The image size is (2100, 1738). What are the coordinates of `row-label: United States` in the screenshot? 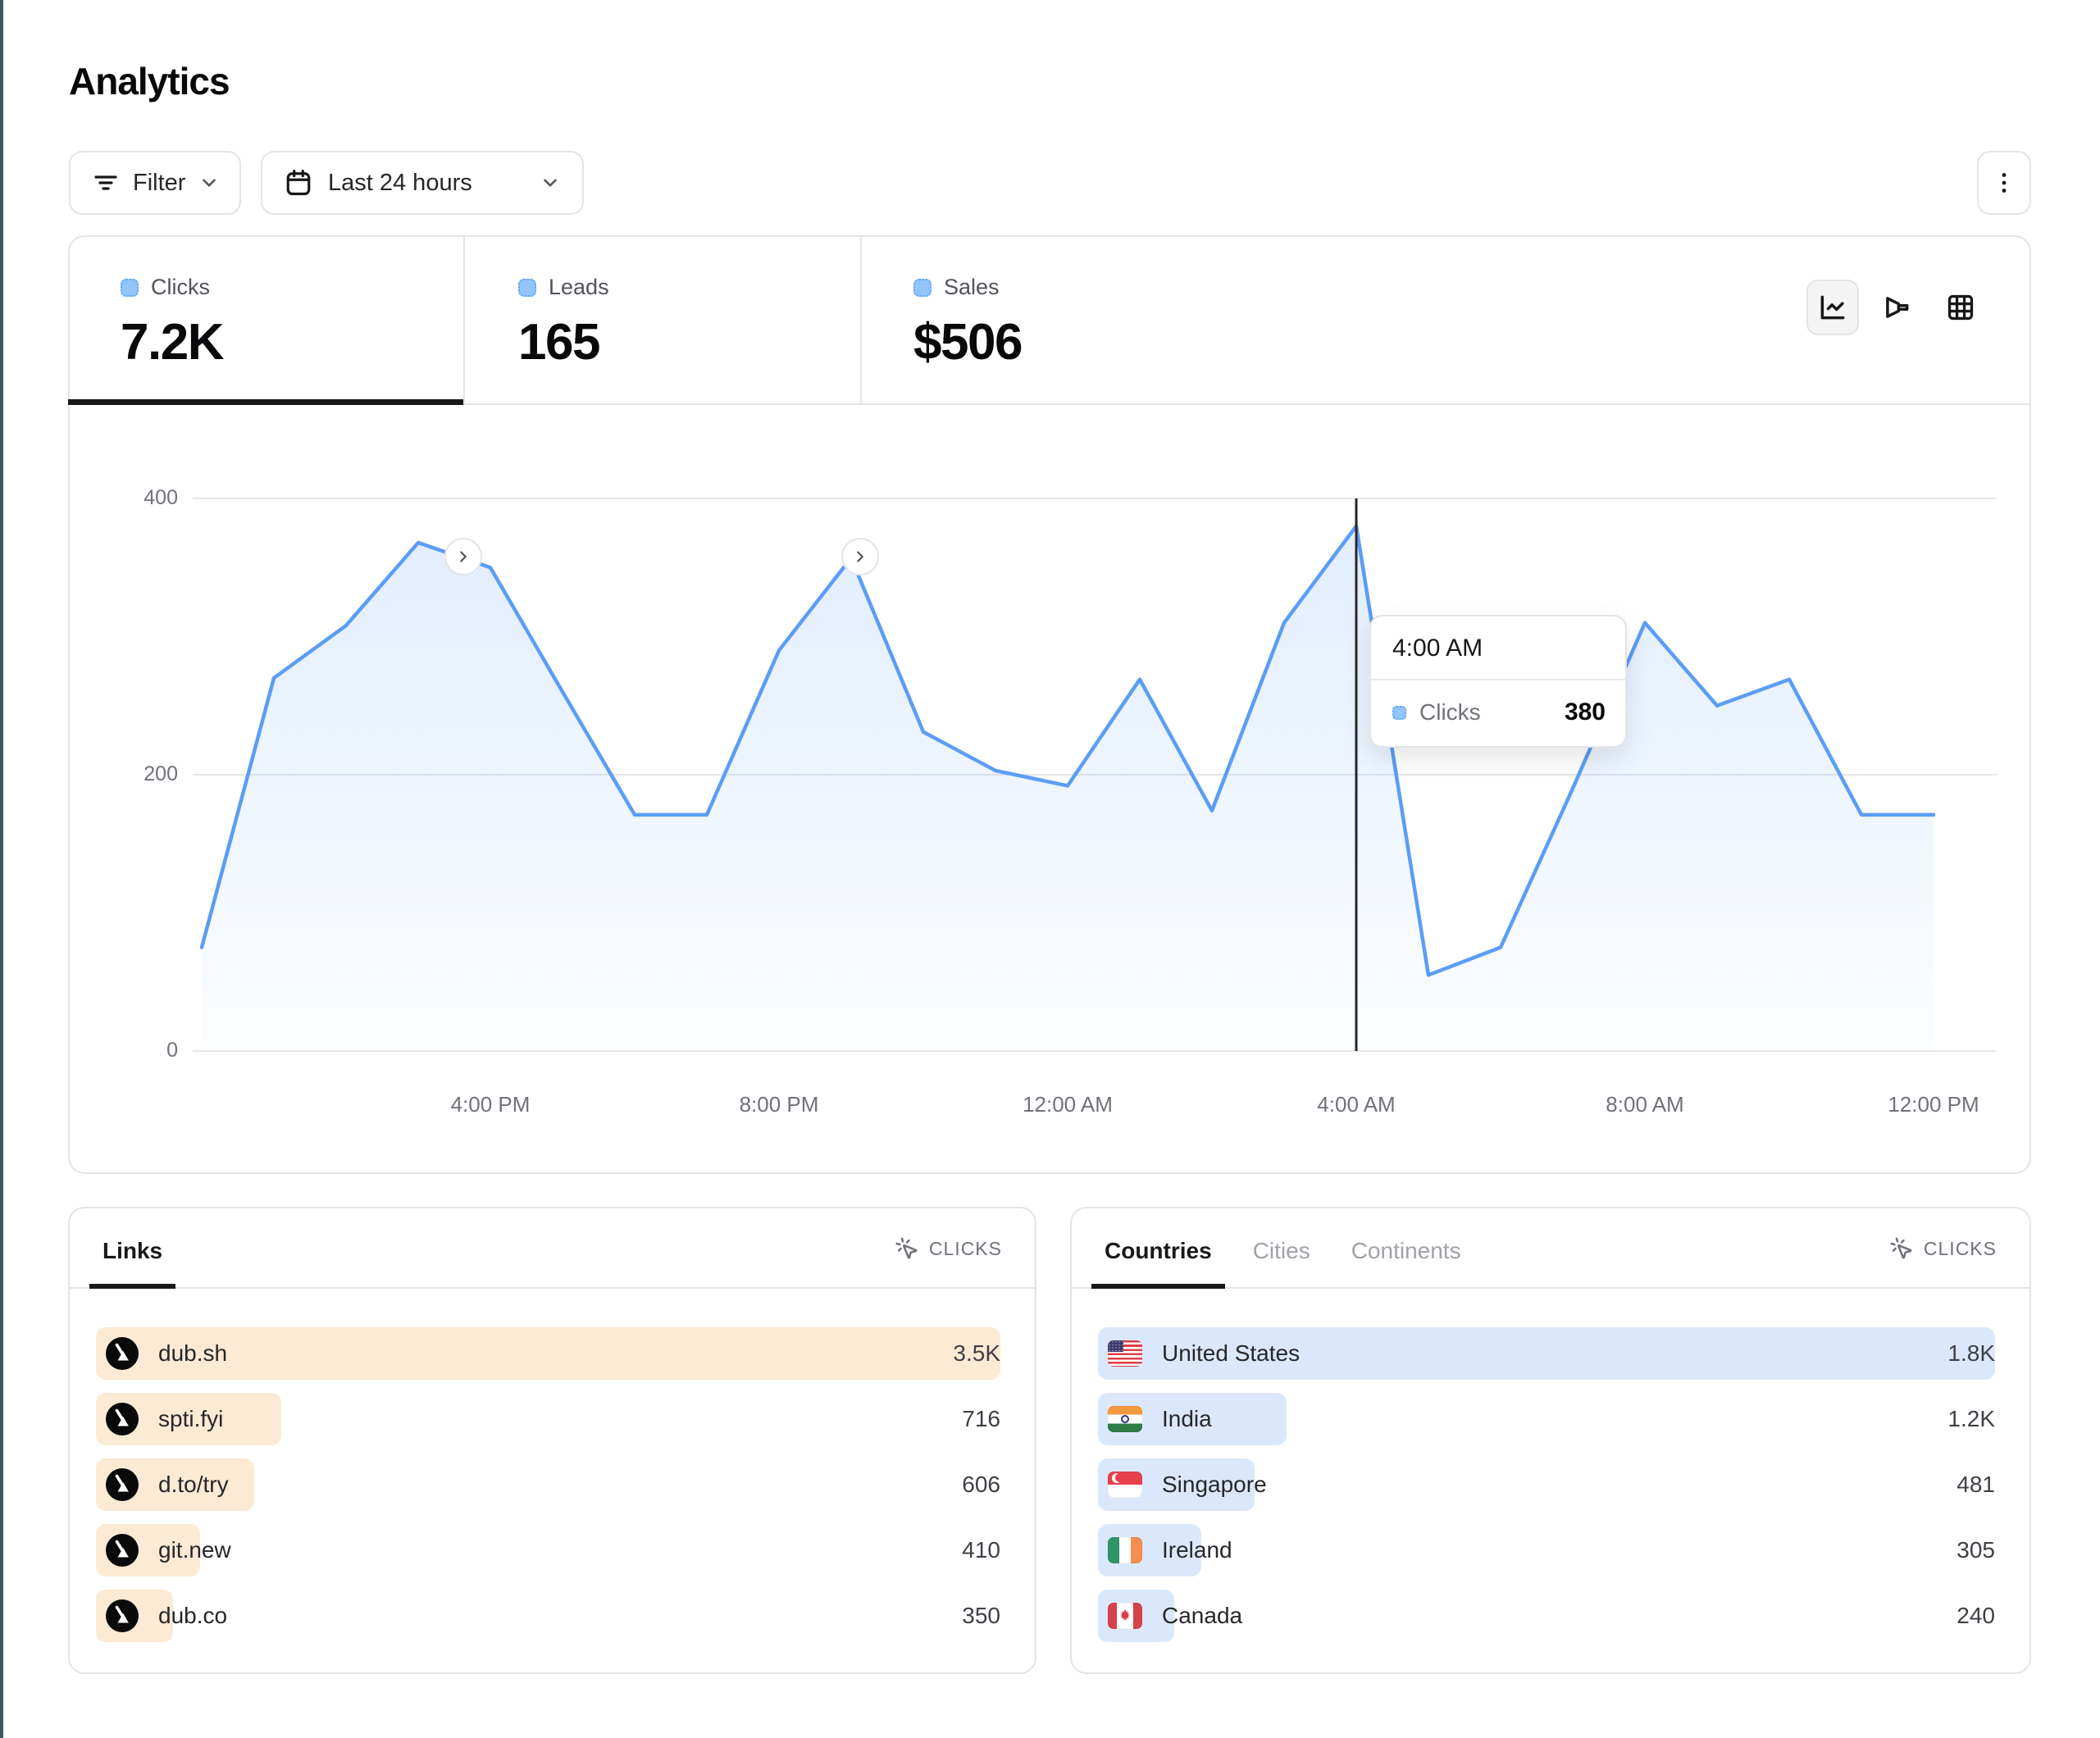 It's located at (1231, 1353).